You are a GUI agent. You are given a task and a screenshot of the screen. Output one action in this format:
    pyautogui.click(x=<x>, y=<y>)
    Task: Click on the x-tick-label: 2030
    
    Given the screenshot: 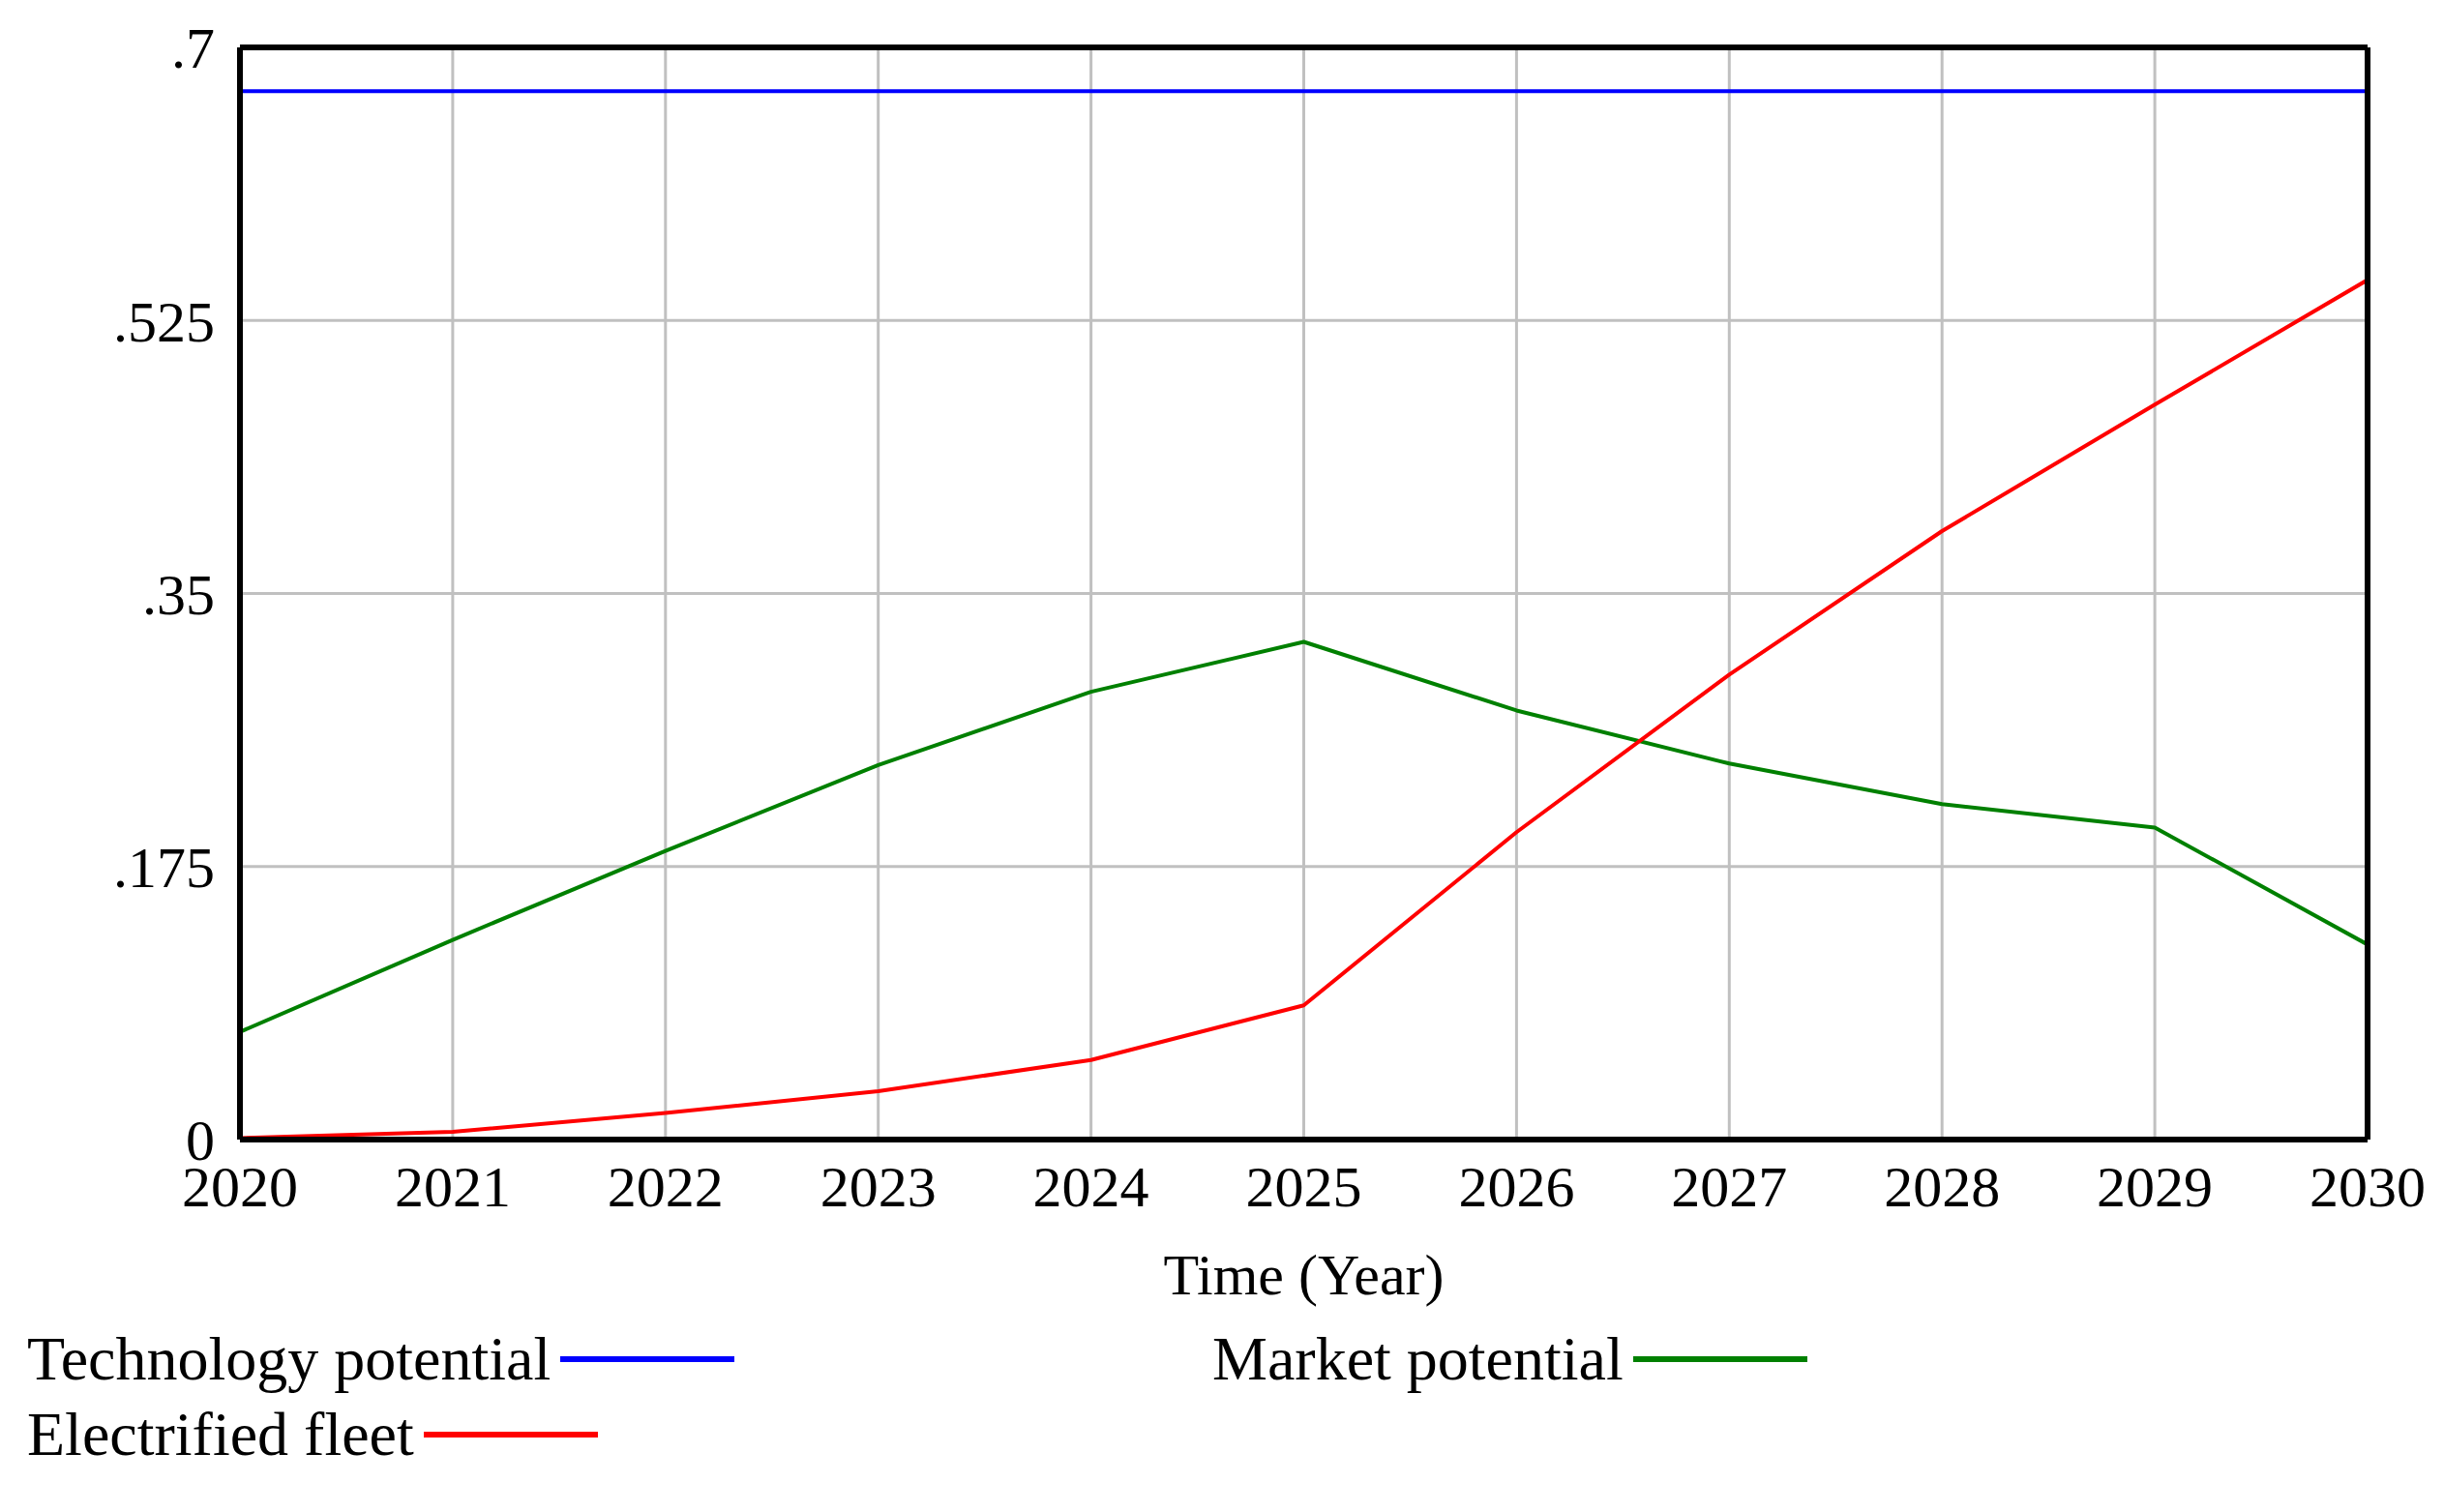 What is the action you would take?
    pyautogui.click(x=2368, y=1187)
    